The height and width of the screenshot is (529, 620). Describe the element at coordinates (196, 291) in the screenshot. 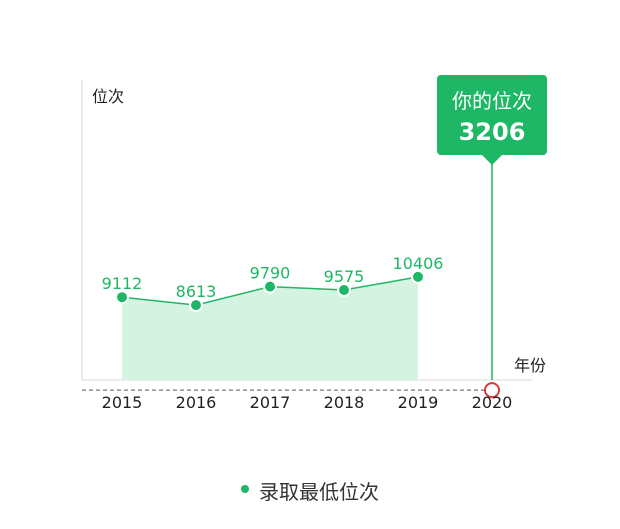

I see `data-label-2016: 8613` at that location.